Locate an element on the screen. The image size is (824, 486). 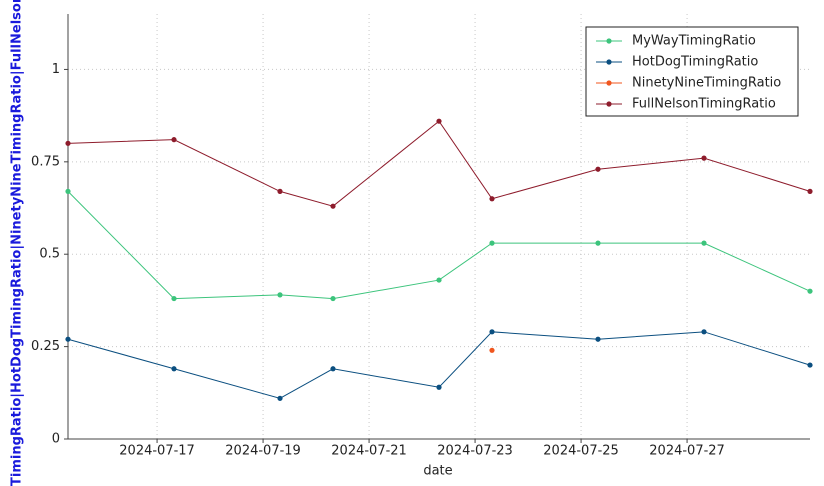
legend-label: NinetyNineTimingRatio is located at coordinates (706, 83).